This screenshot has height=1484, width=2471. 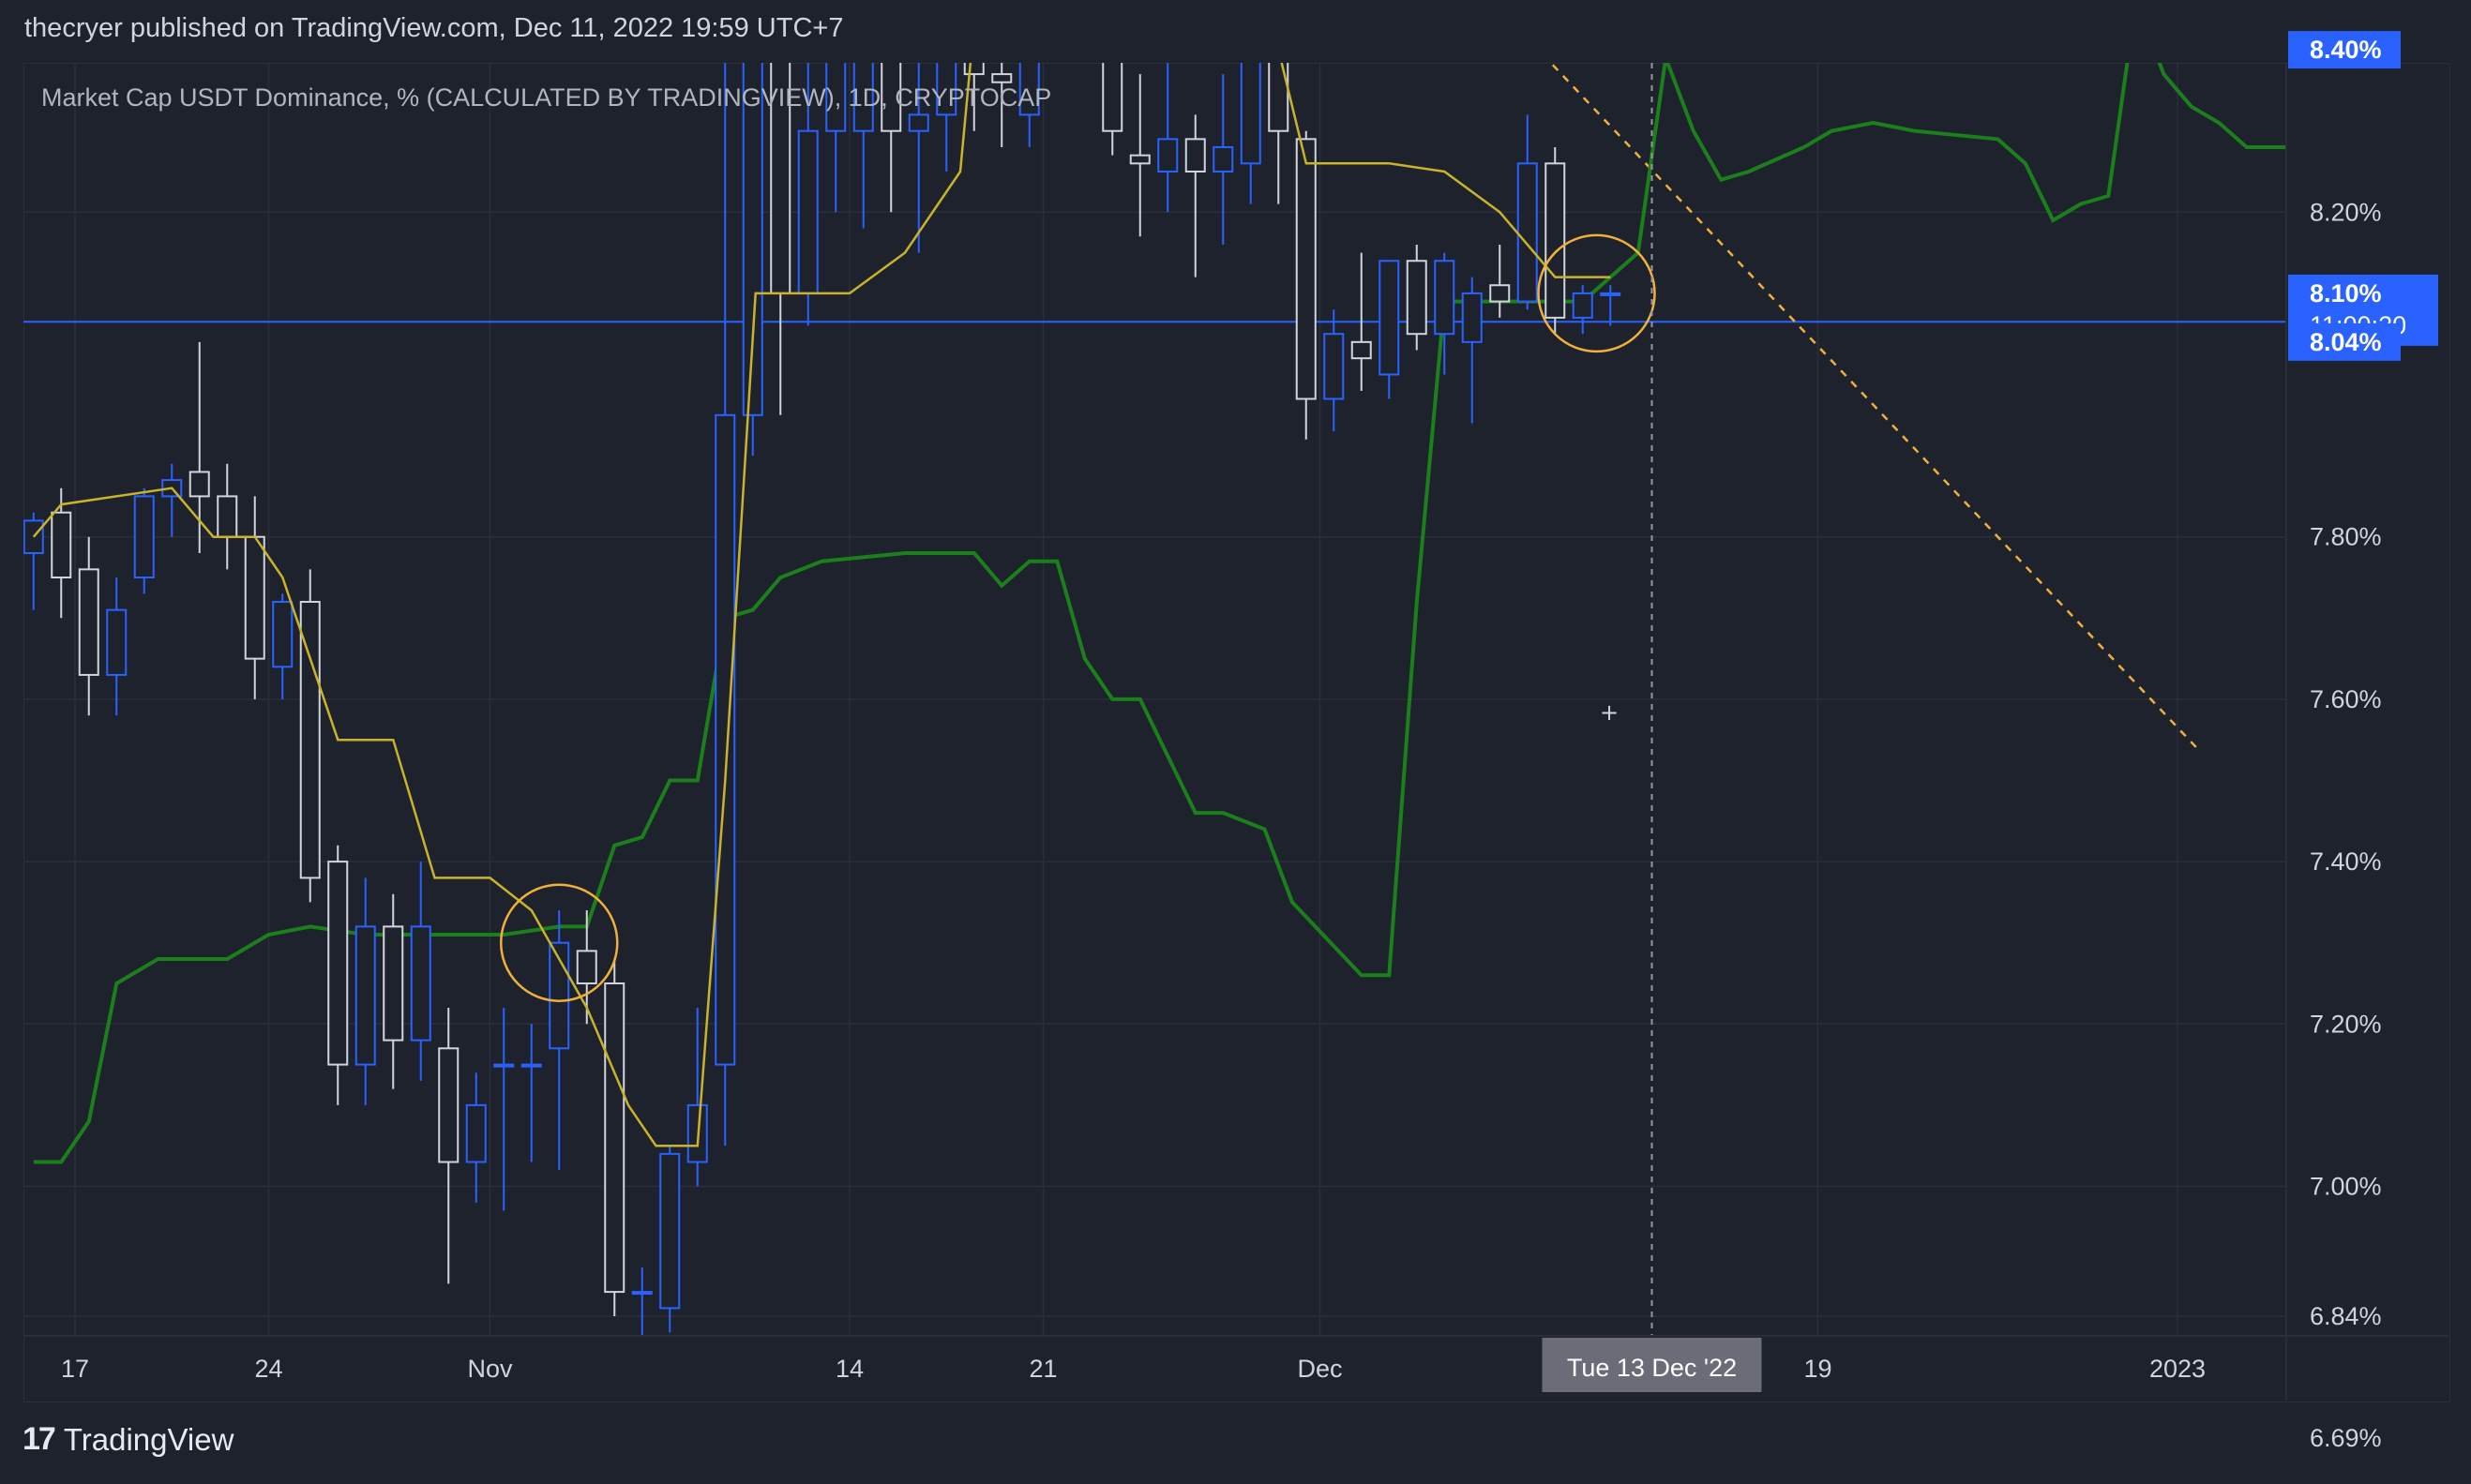 What do you see at coordinates (2344, 50) in the screenshot?
I see `price-tag` at bounding box center [2344, 50].